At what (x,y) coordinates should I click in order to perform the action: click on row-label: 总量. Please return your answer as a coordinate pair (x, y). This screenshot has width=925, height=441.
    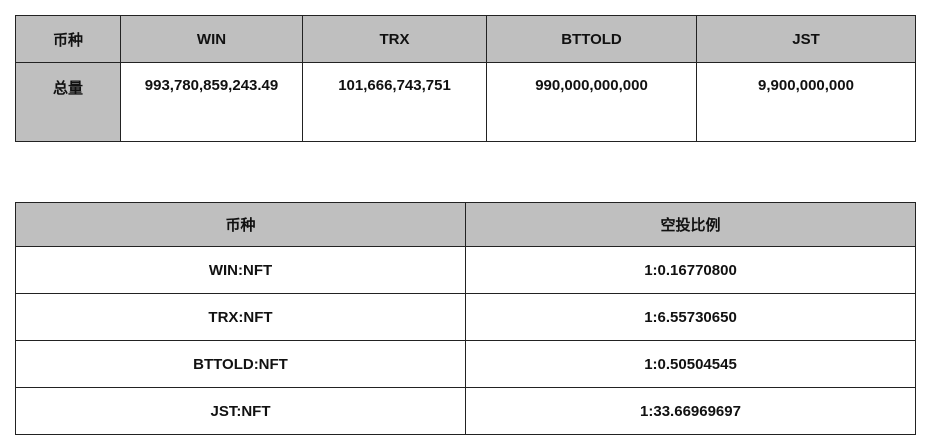
    Looking at the image, I should click on (68, 102).